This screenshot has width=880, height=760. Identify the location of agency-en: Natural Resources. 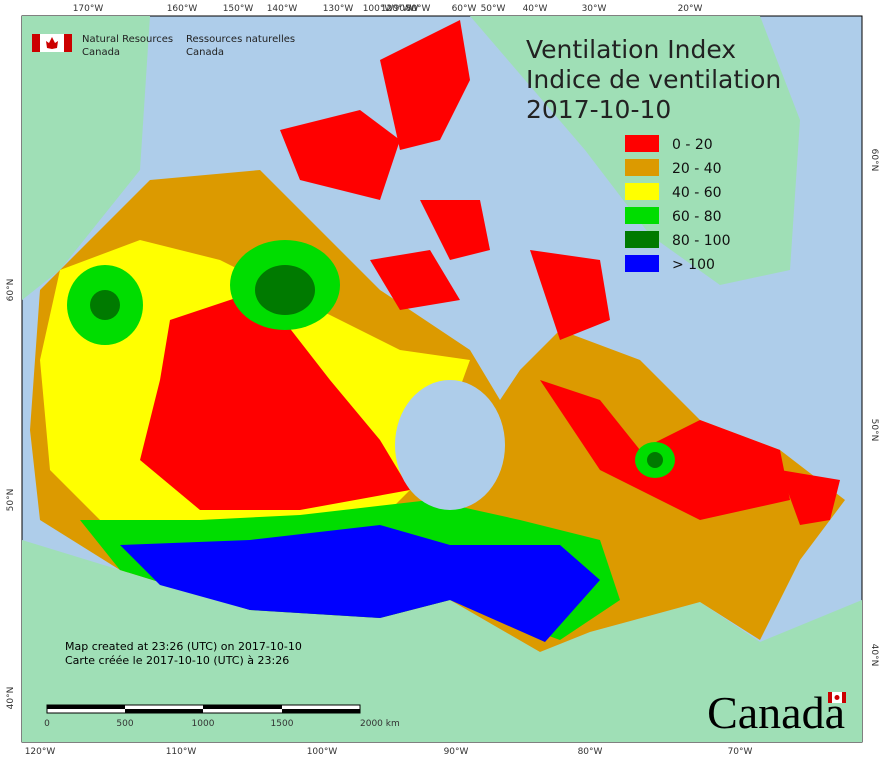
(127, 39).